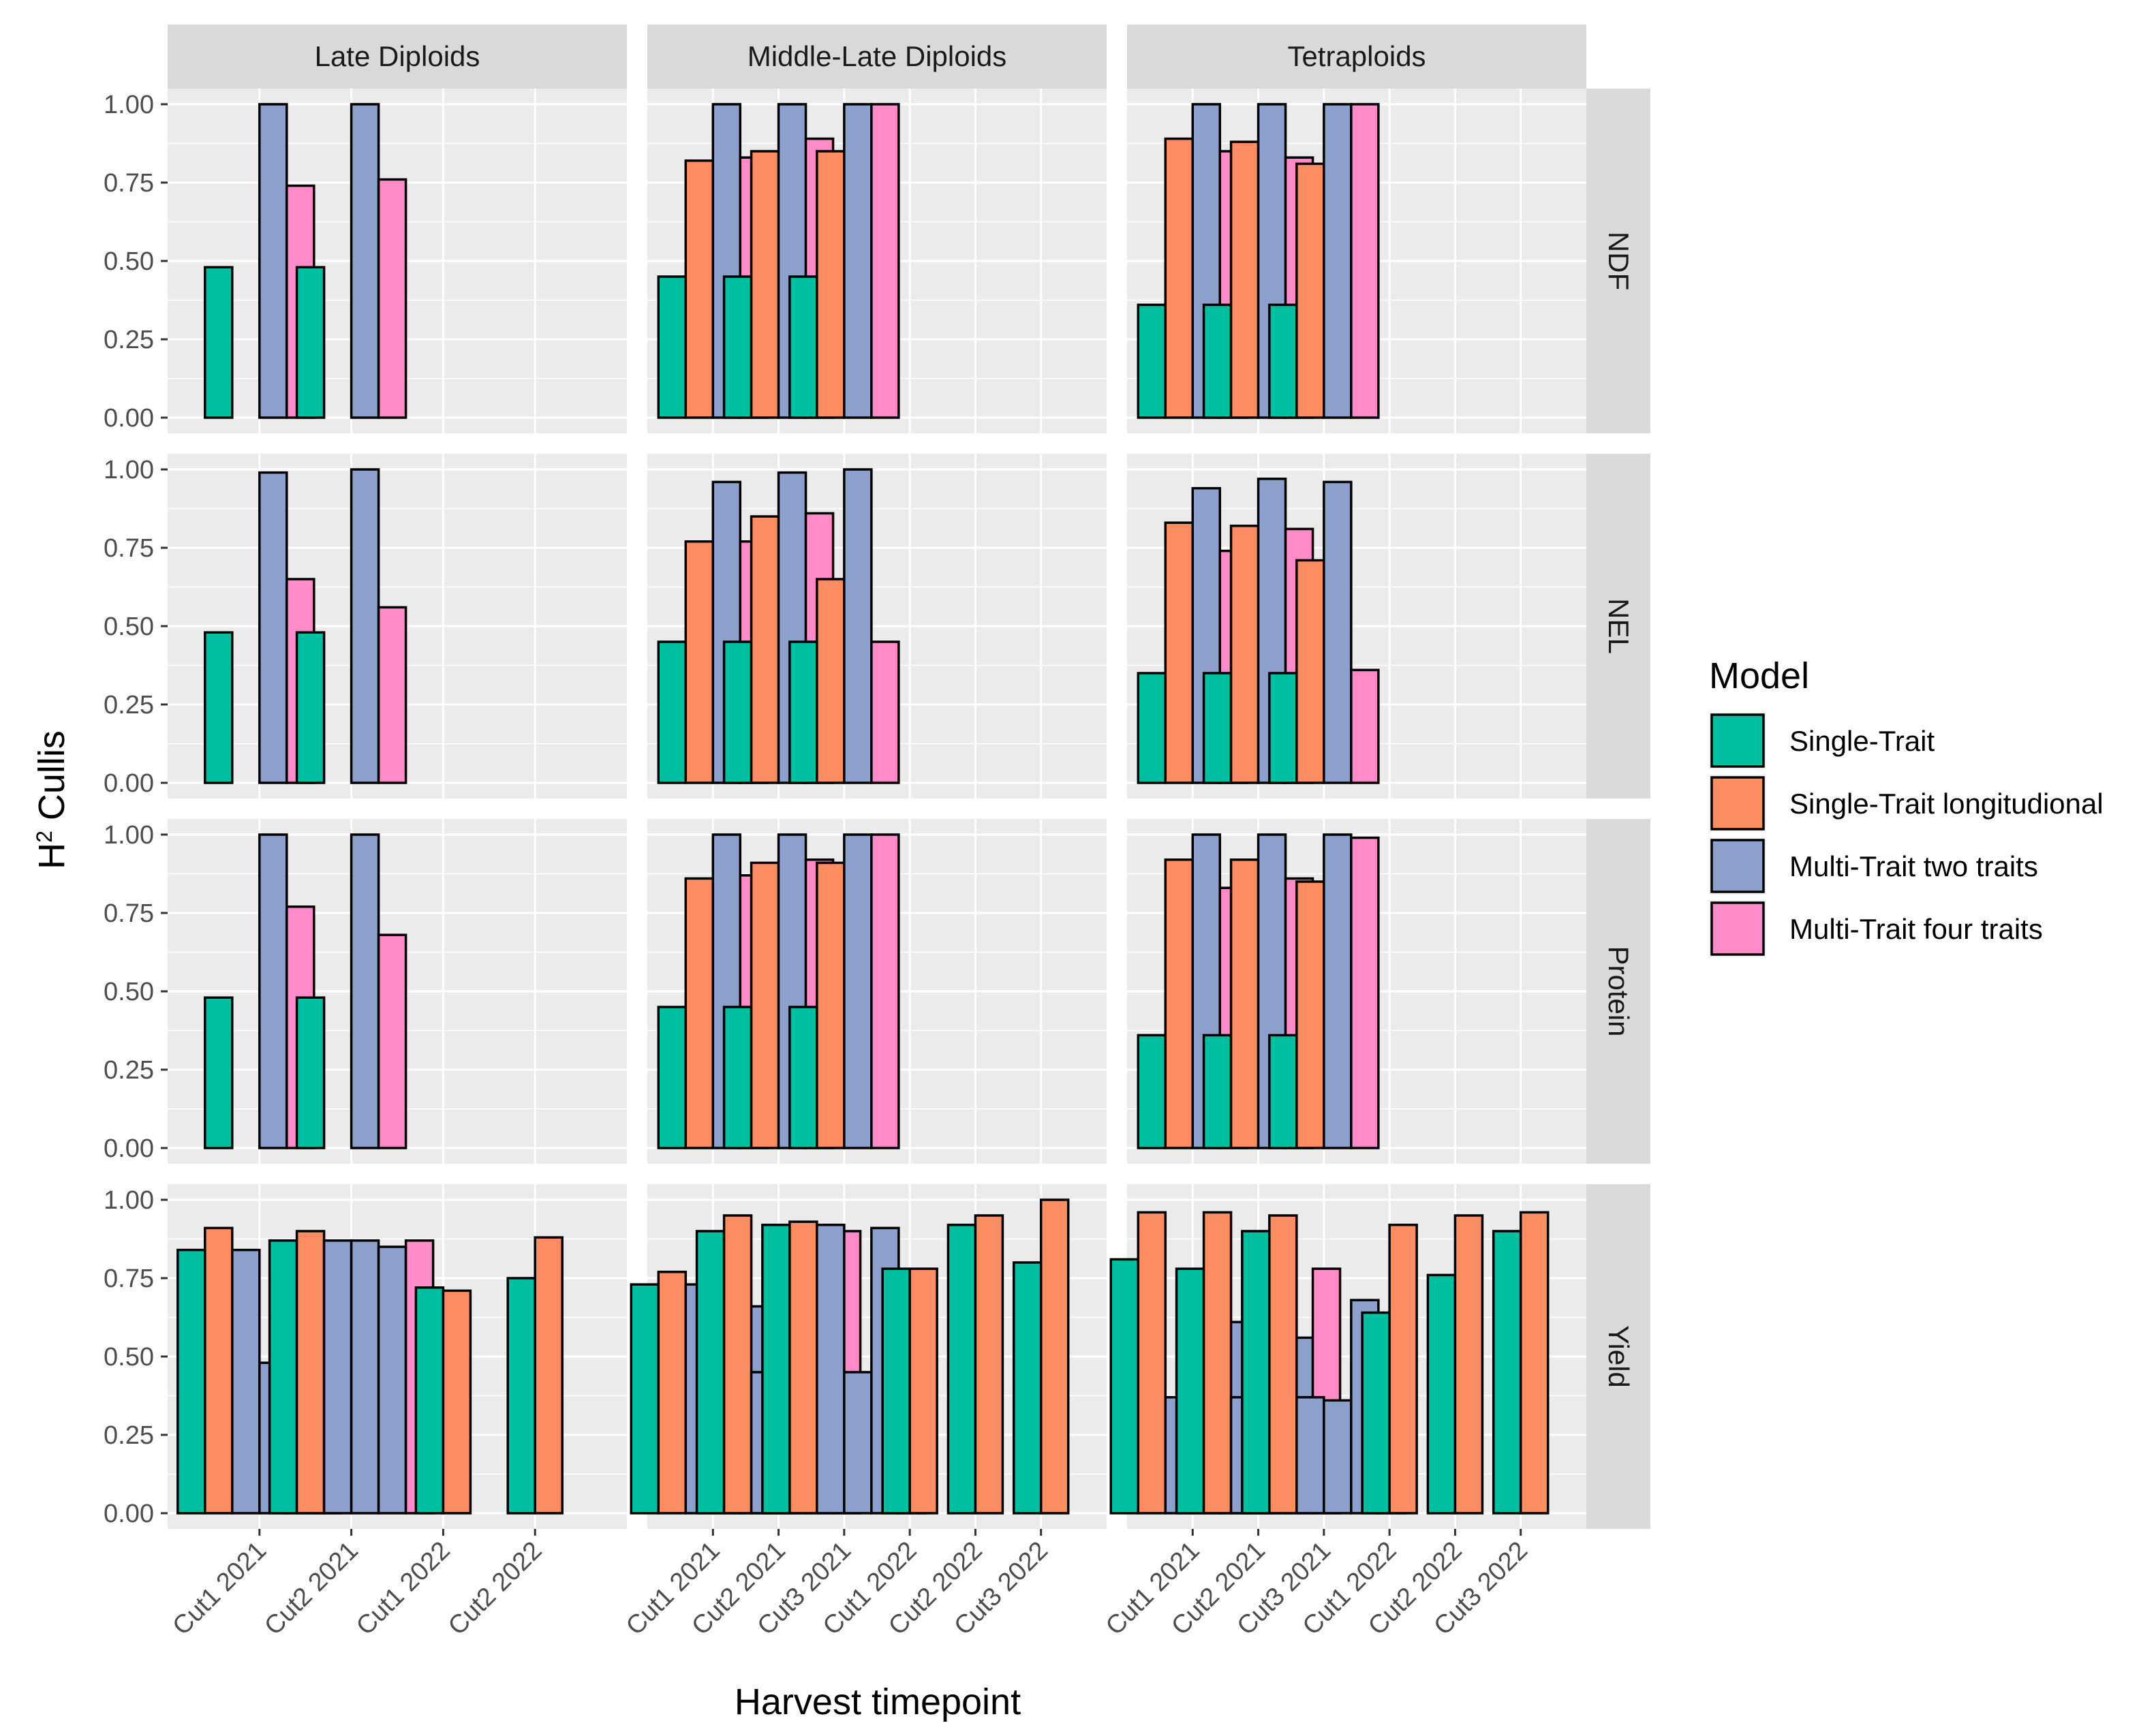 The image size is (2156, 1736). I want to click on legend-entry: Multi-Trait four traits, so click(1876, 928).